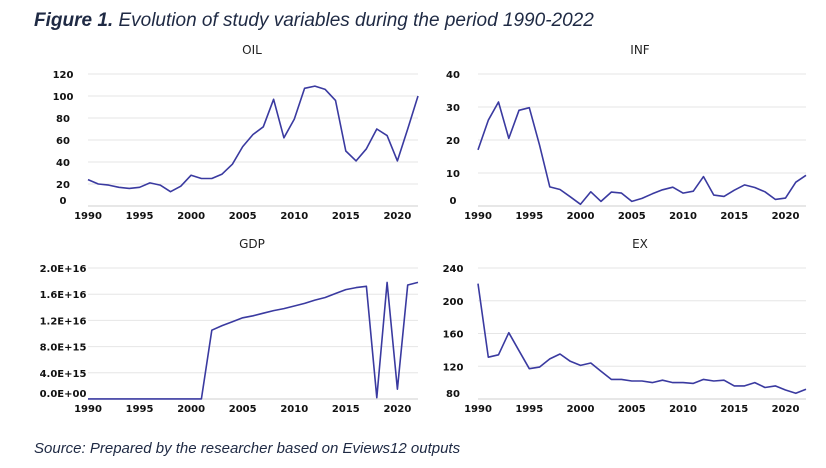 The width and height of the screenshot is (826, 468). I want to click on chart-2-ytick-label: 1.2E+16, so click(63, 321).